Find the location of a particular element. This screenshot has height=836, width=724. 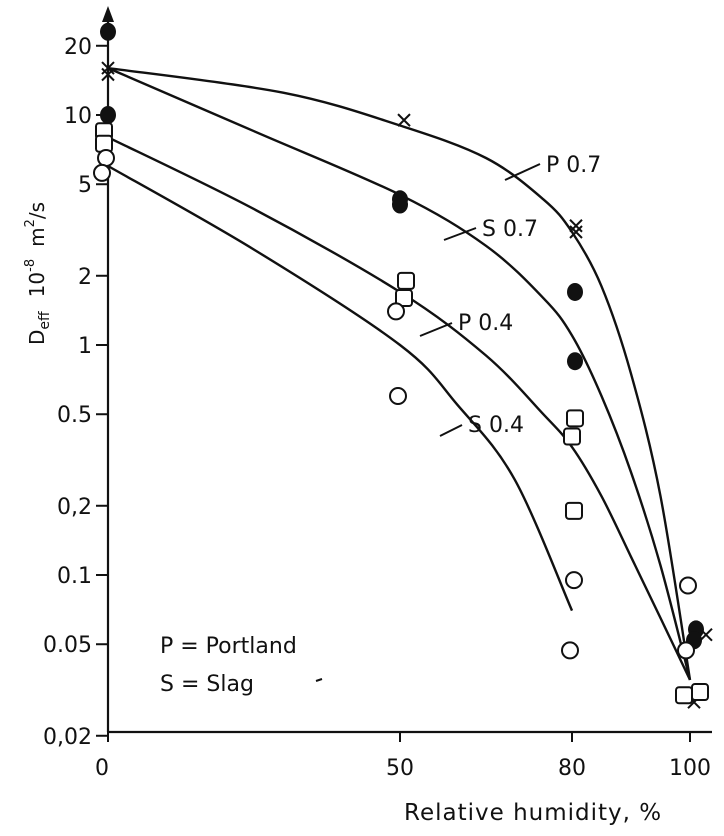

curve-label: P 0.4 is located at coordinates (485, 323).